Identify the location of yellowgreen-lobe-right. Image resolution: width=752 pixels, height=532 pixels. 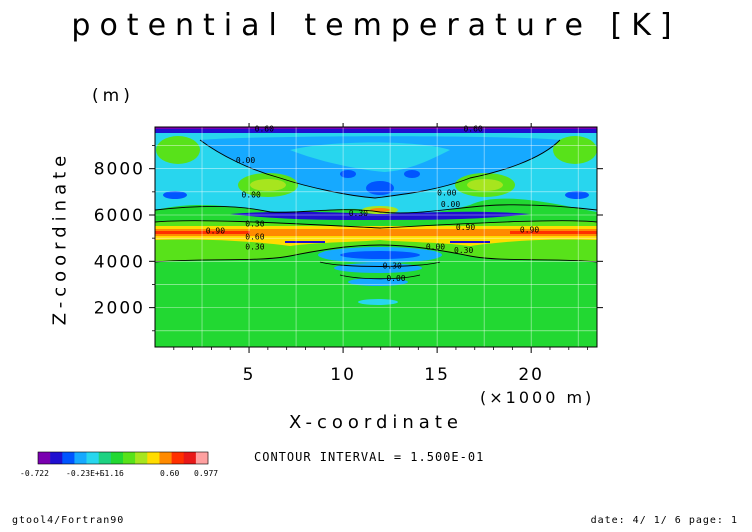
(485, 185).